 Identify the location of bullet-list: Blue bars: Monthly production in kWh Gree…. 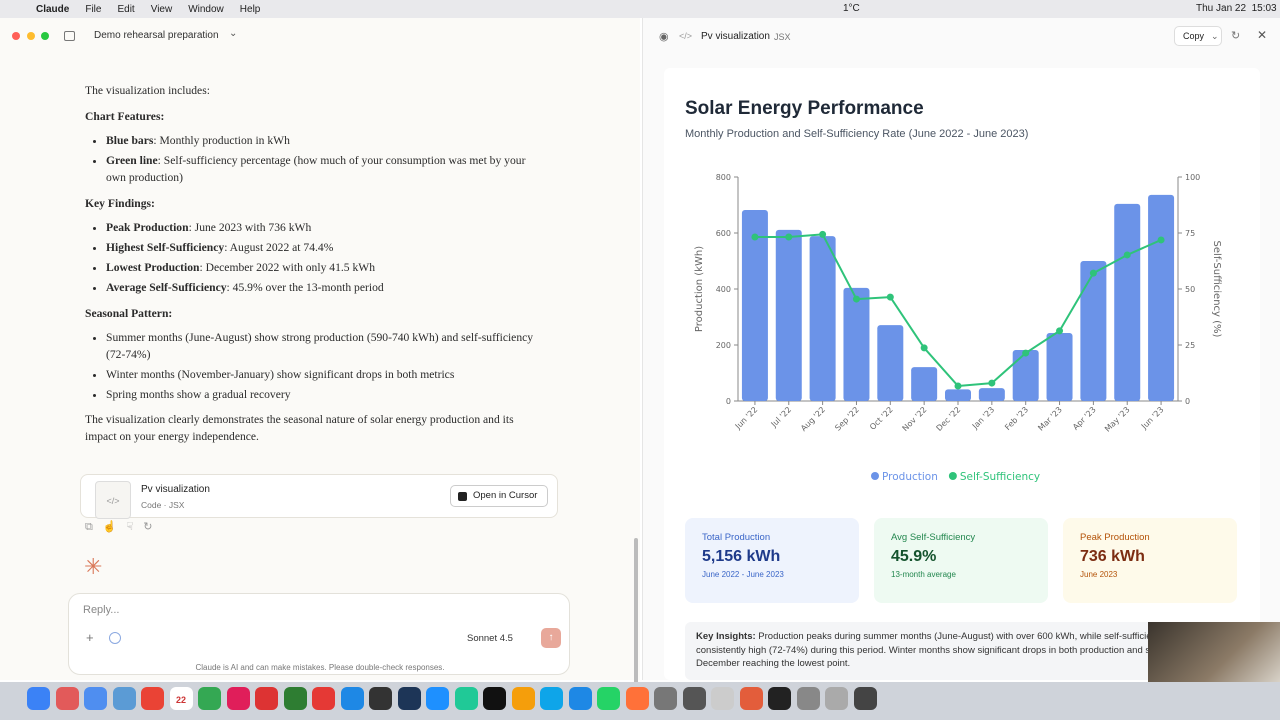
(312, 159).